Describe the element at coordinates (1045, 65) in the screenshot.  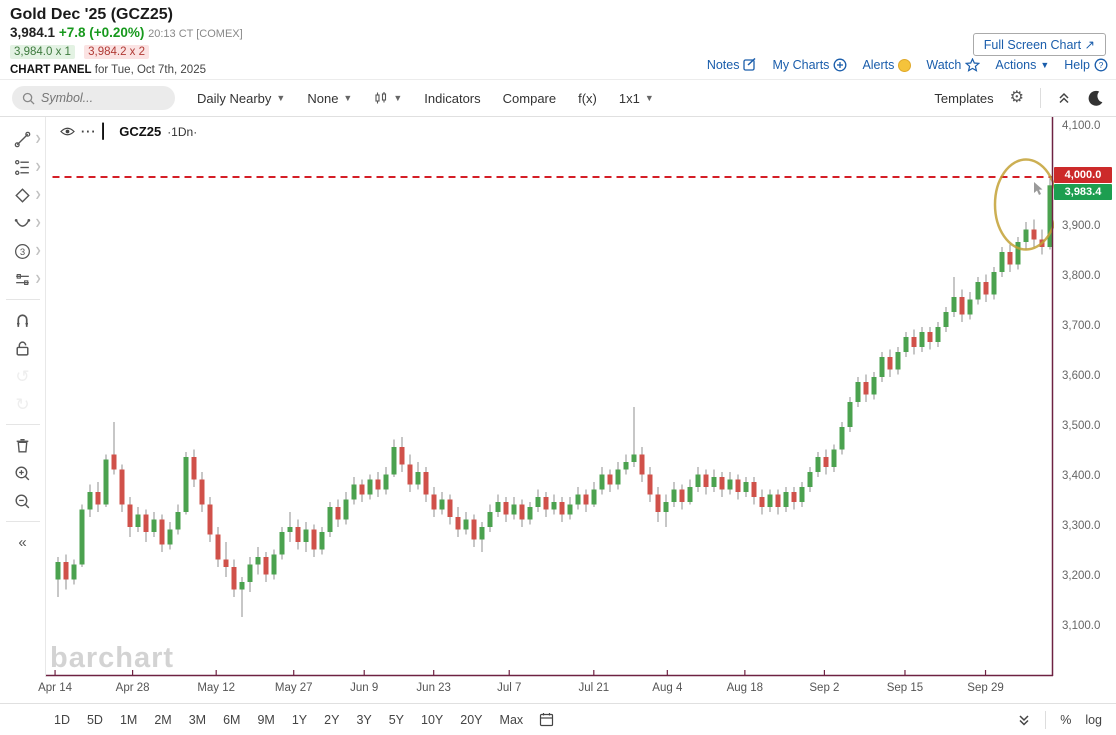
I see `caret-down-icon: ▼` at that location.